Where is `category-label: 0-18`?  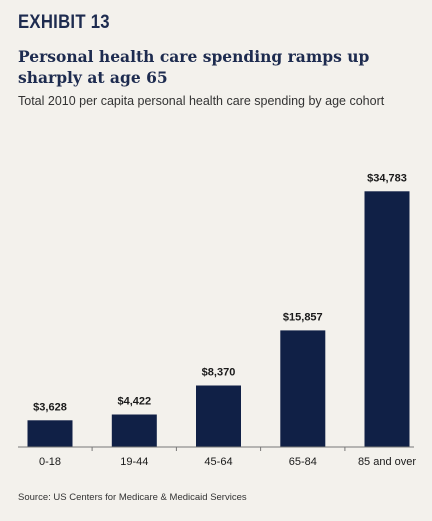 category-label: 0-18 is located at coordinates (50, 462).